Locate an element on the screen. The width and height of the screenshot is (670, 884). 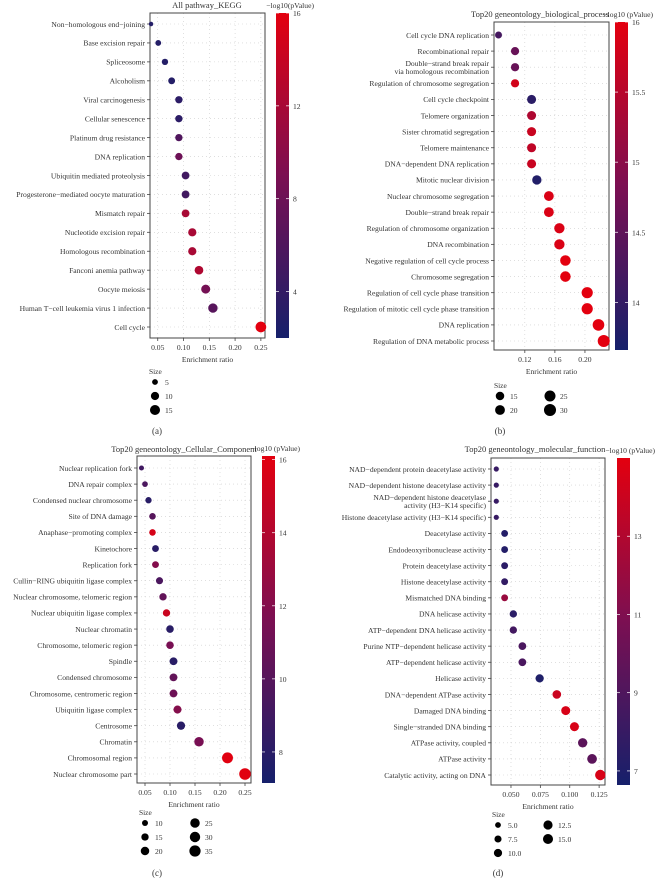
y-tick-label-line: Nuclear chromosome, telomeric region is located at coordinates (72, 597).